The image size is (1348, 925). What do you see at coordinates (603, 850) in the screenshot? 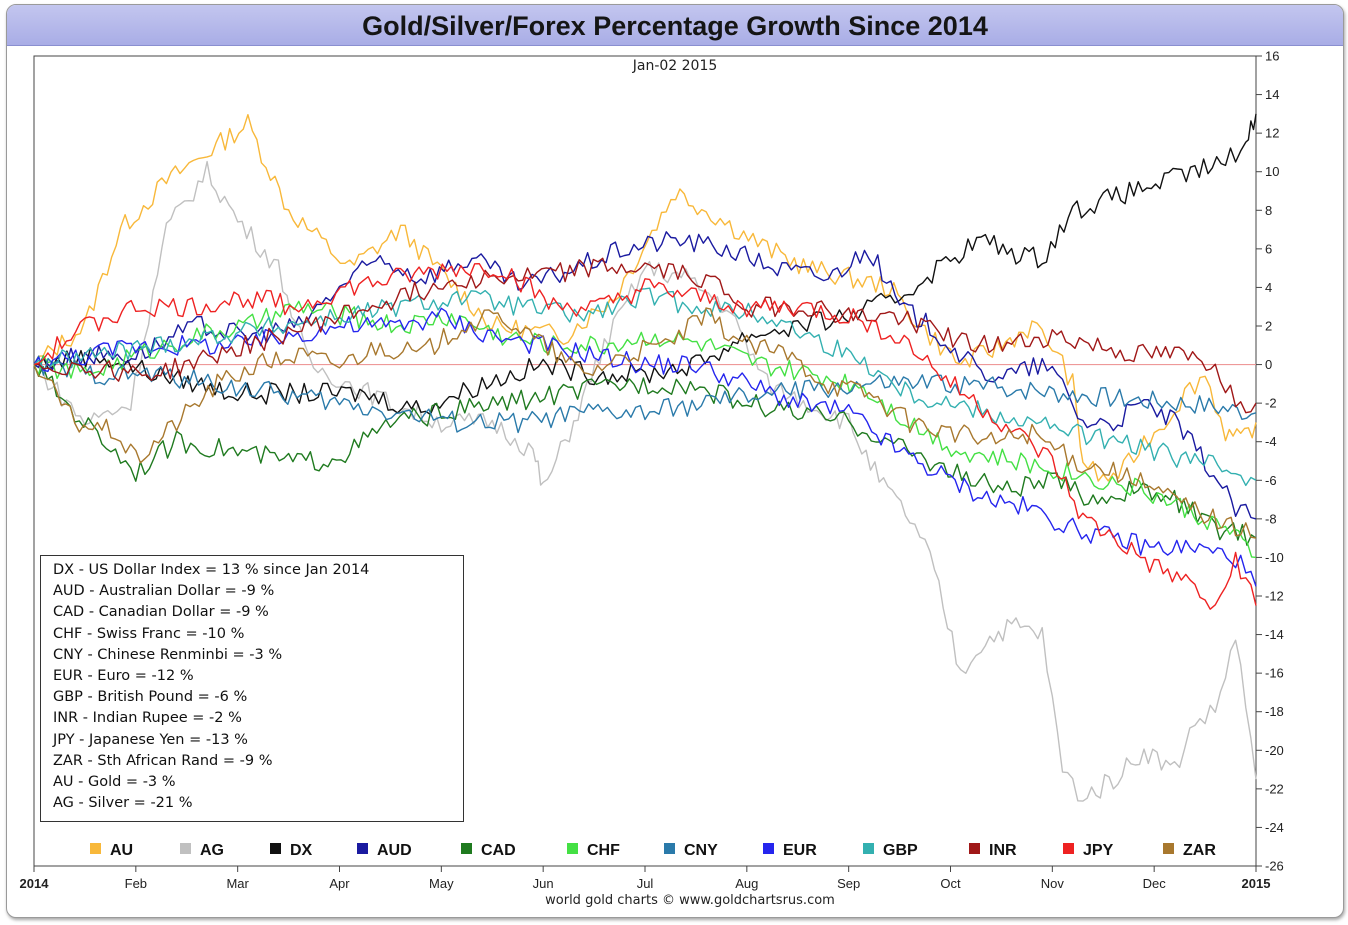
I see `key-label: CHF` at bounding box center [603, 850].